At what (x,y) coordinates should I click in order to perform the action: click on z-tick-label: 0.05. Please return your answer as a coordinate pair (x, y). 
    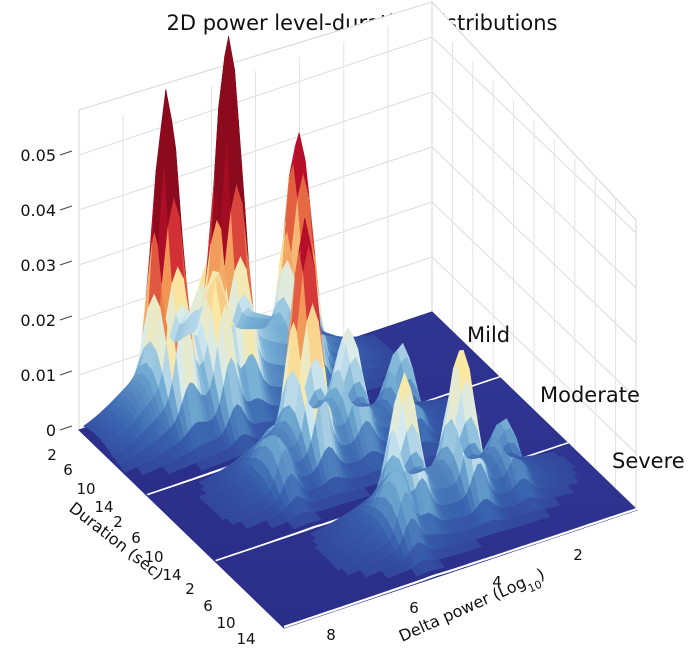
    Looking at the image, I should click on (38, 155).